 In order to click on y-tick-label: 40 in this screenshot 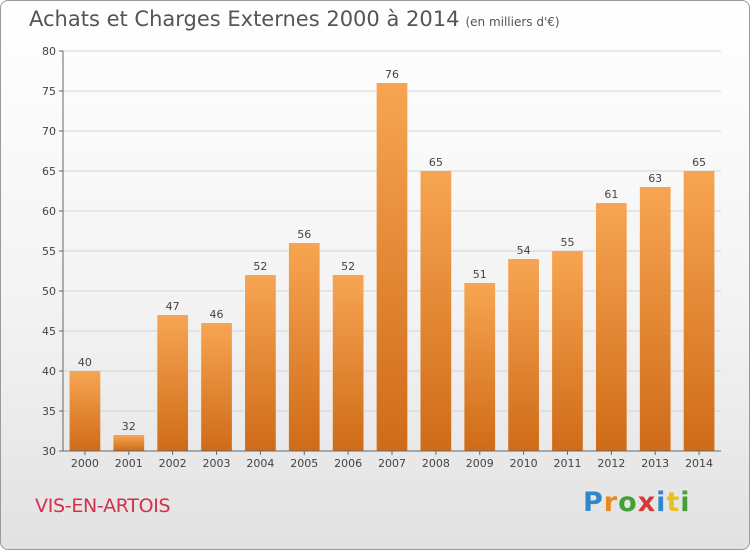, I will do `click(49, 371)`.